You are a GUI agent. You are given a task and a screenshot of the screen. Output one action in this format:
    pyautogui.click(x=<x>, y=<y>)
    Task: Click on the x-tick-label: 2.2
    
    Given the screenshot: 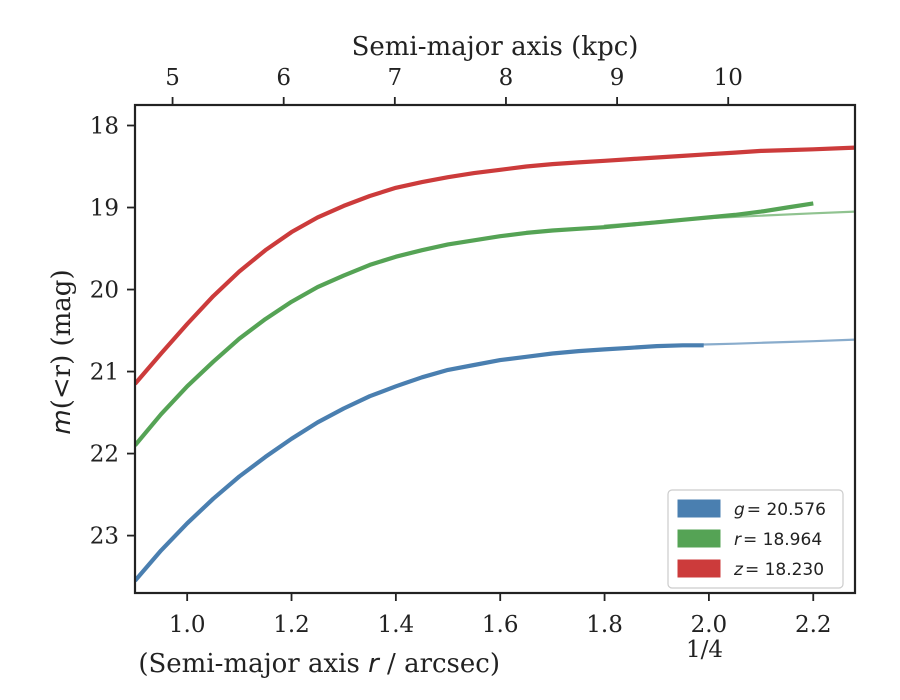 What is the action you would take?
    pyautogui.click(x=813, y=625)
    